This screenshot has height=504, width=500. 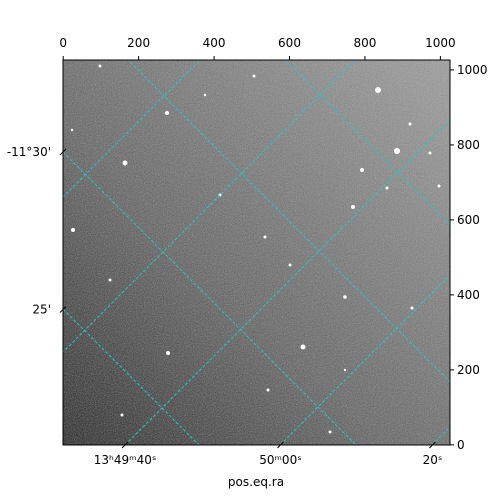 I want to click on y-tick-label: 800, so click(x=468, y=145).